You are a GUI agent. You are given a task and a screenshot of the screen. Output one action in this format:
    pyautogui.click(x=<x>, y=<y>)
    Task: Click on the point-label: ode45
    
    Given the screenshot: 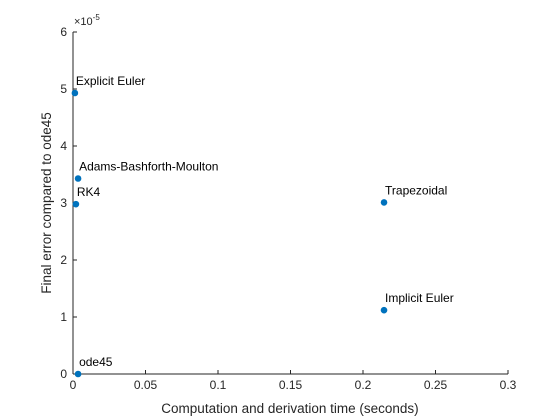 What is the action you would take?
    pyautogui.click(x=96, y=362)
    